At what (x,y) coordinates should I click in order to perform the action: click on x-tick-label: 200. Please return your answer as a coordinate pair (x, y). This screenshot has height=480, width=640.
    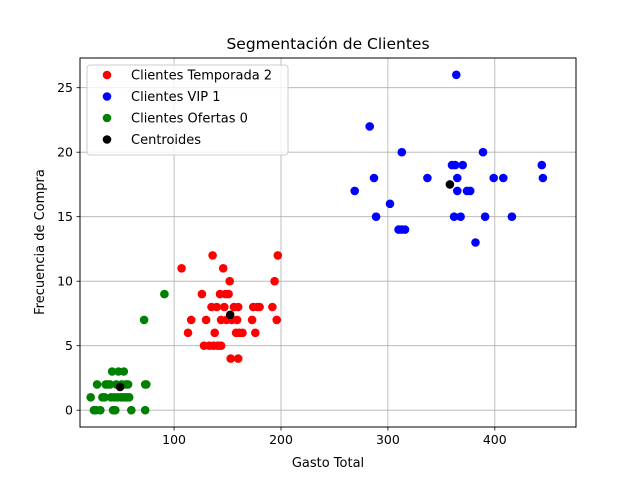
    Looking at the image, I should click on (281, 439).